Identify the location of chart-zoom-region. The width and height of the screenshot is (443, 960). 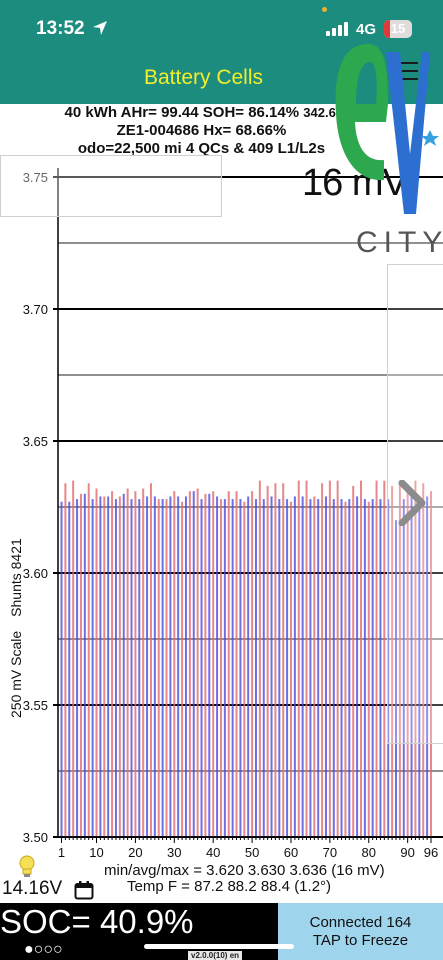
(111, 186).